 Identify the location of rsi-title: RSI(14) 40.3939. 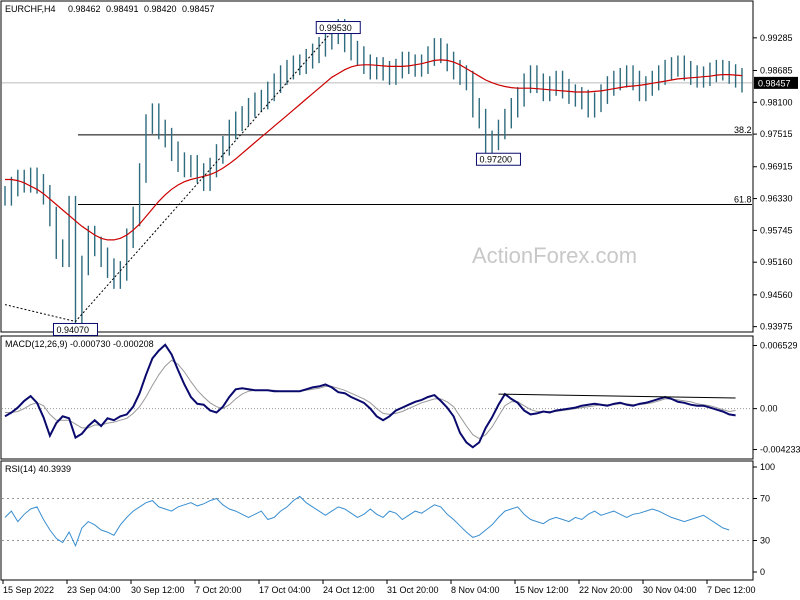
(38, 469).